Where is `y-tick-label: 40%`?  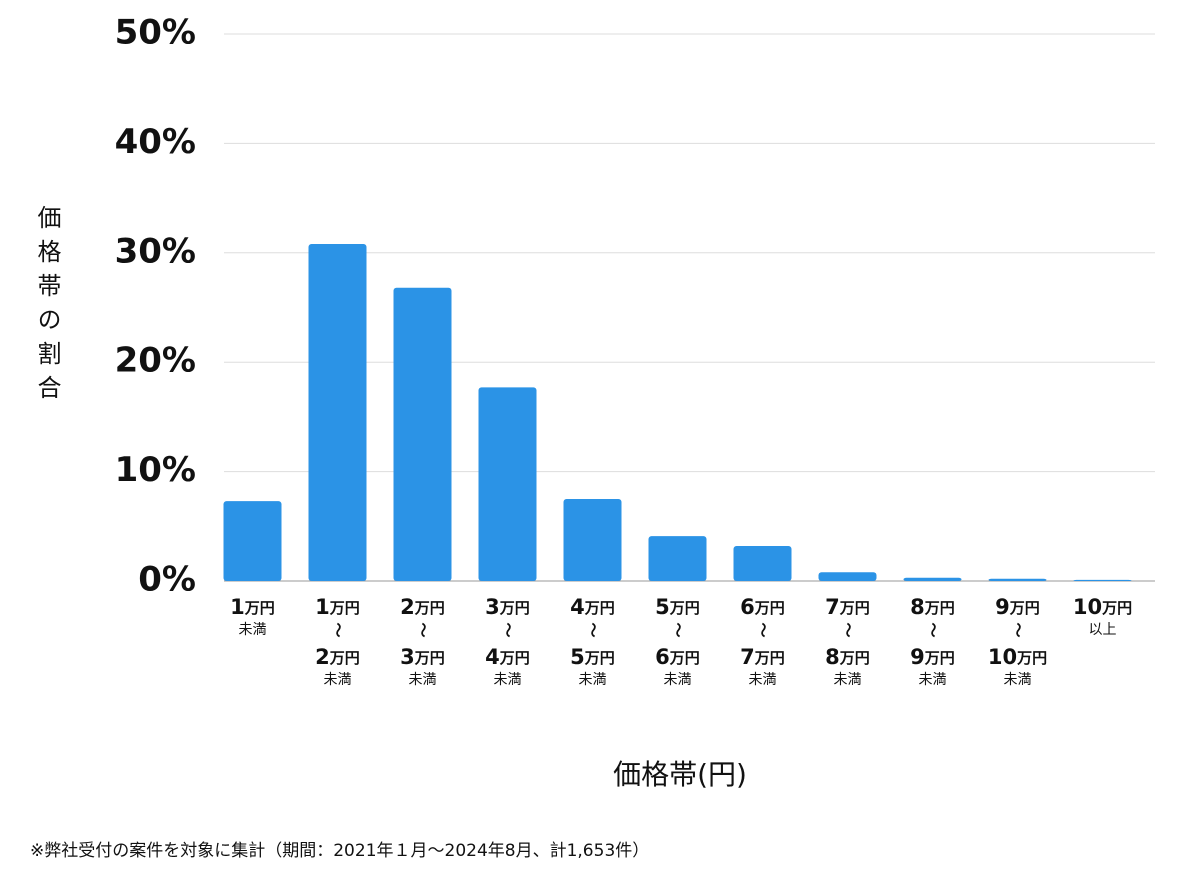
y-tick-label: 40% is located at coordinates (155, 142).